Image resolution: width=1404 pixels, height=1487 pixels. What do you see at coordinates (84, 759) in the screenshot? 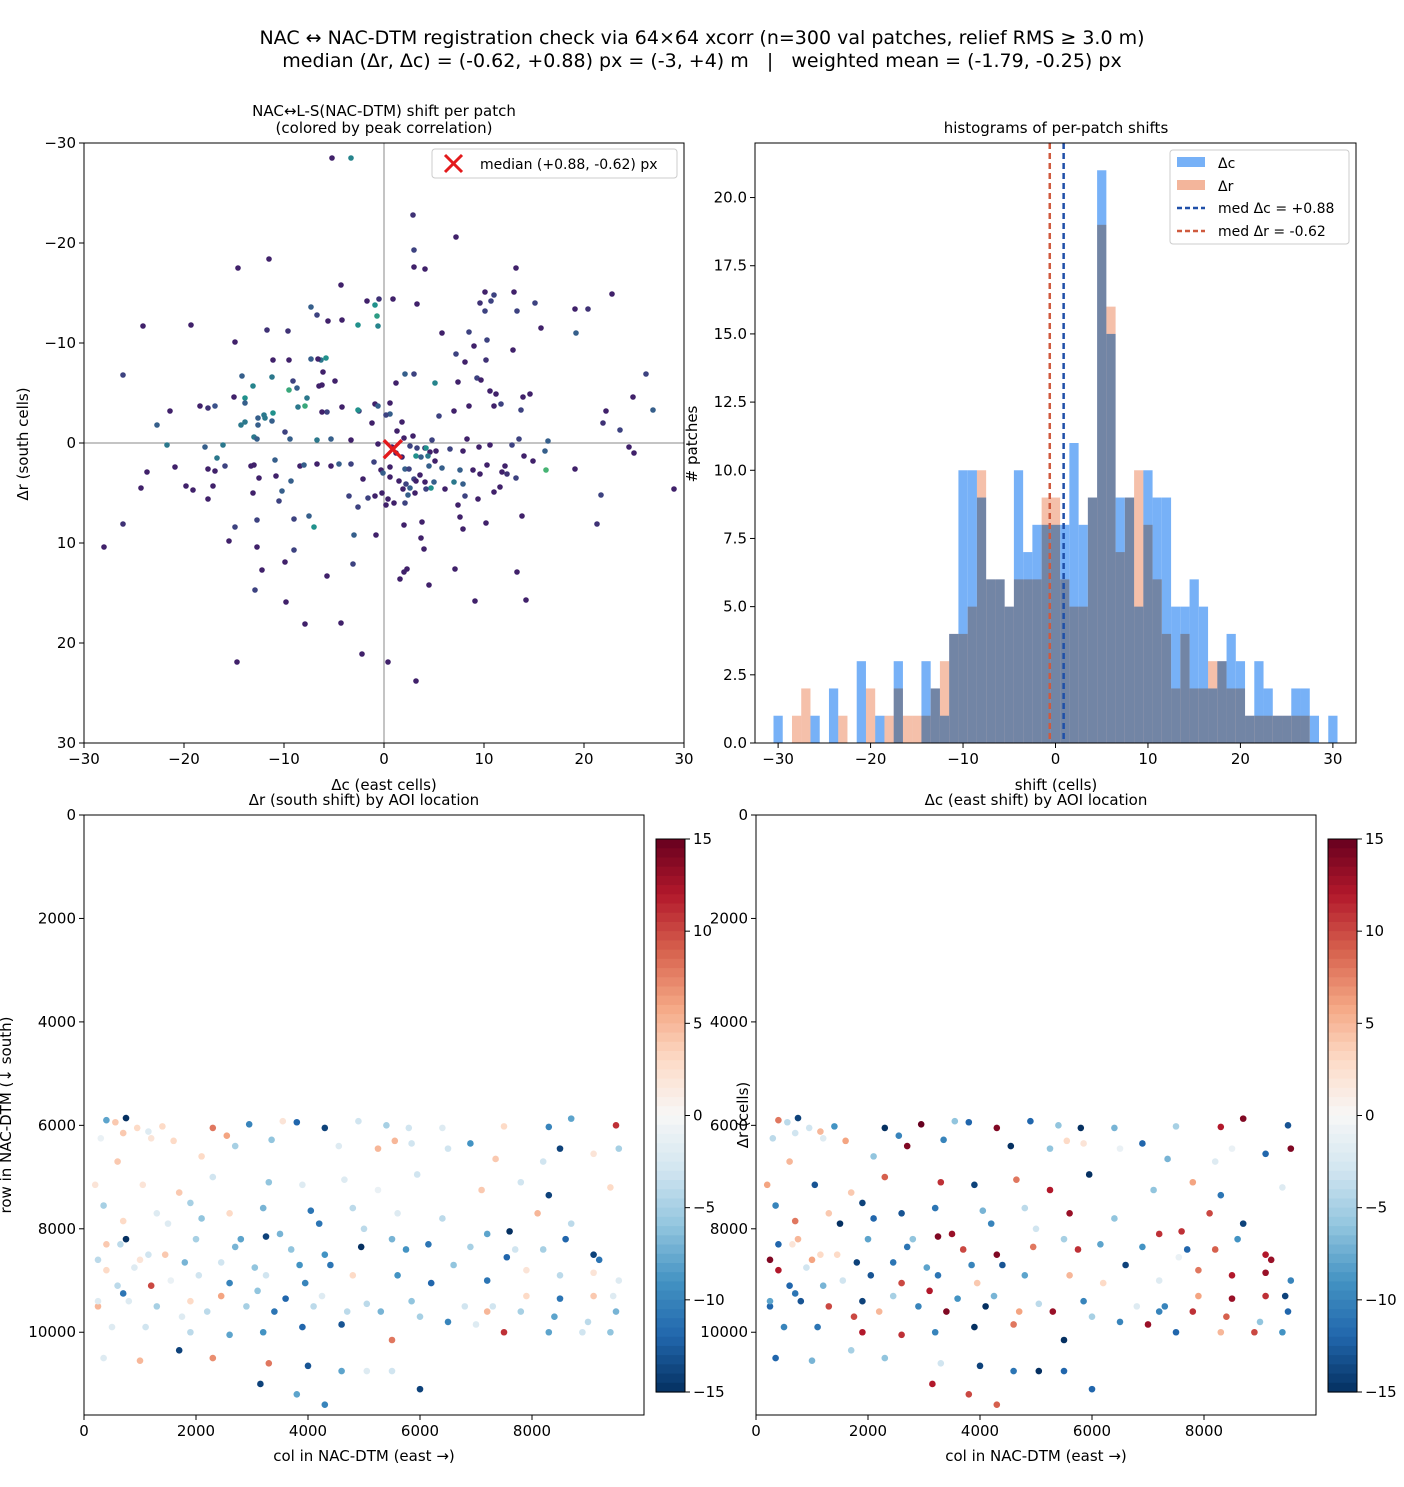
I see `panel-1-xtick-label: −30` at bounding box center [84, 759].